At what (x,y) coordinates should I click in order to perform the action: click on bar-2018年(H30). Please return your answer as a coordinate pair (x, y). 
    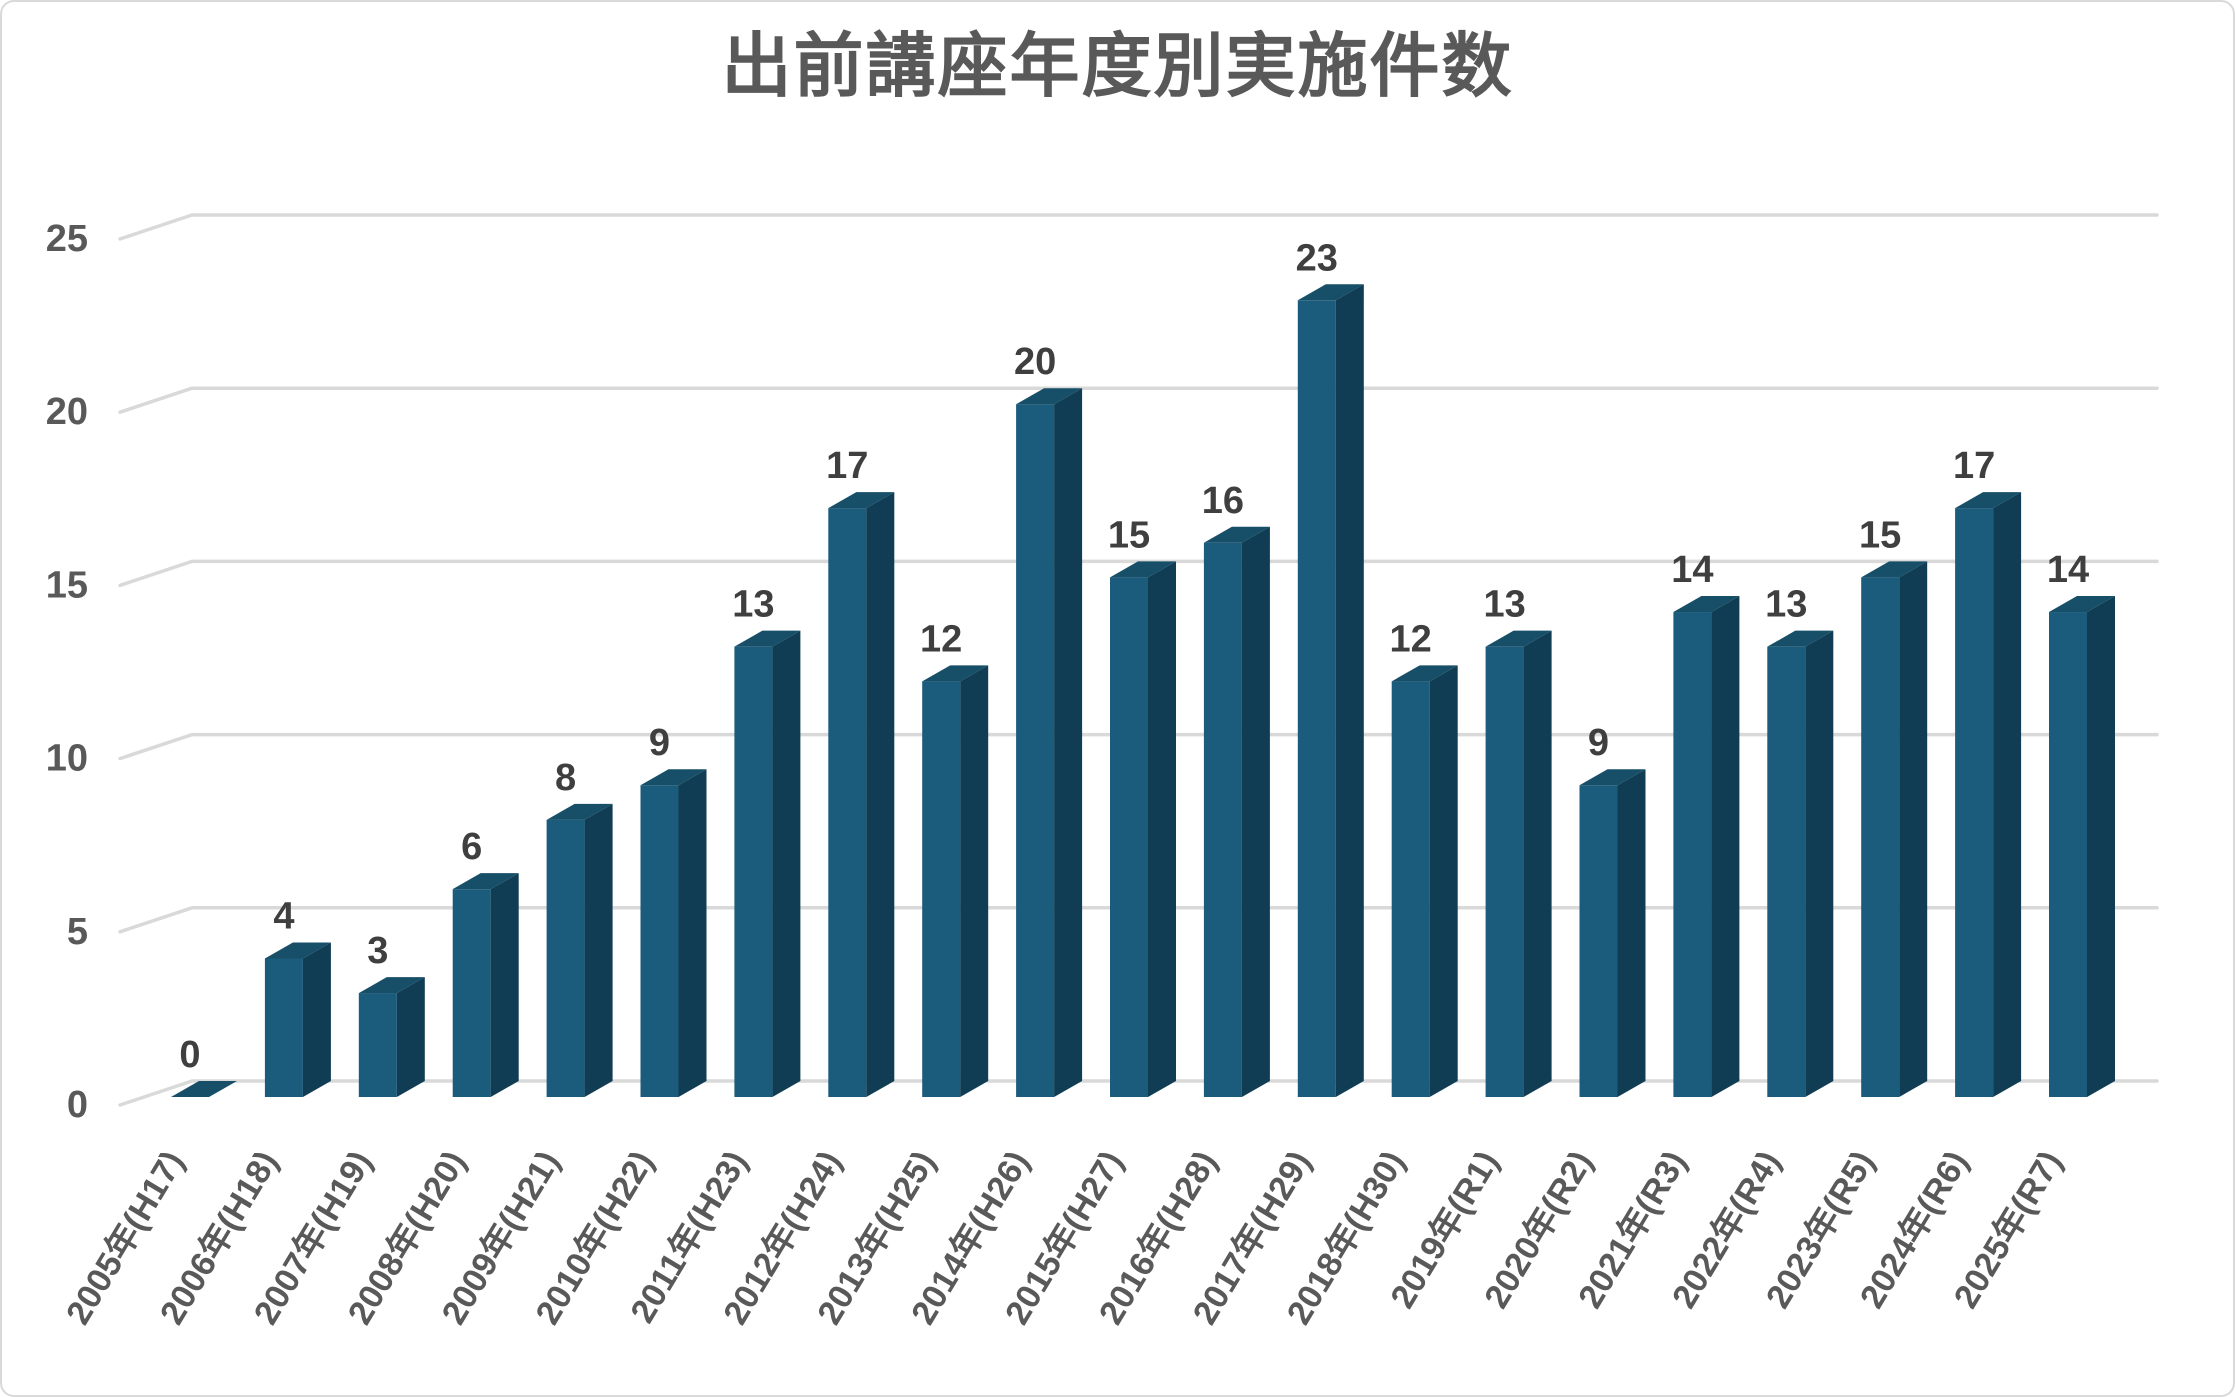
    Looking at the image, I should click on (1424, 881).